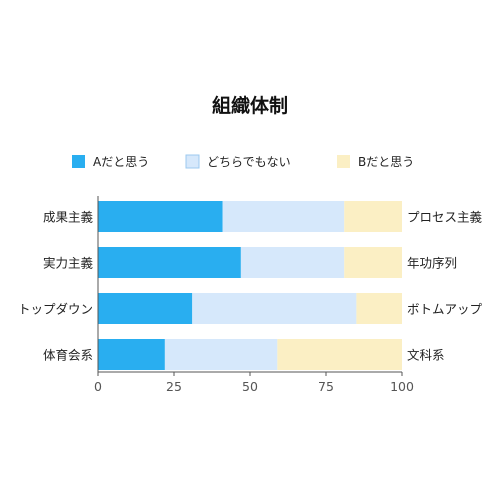 This screenshot has height=504, width=500. What do you see at coordinates (445, 217) in the screenshot?
I see `category-label-right-1: プロセス主義` at bounding box center [445, 217].